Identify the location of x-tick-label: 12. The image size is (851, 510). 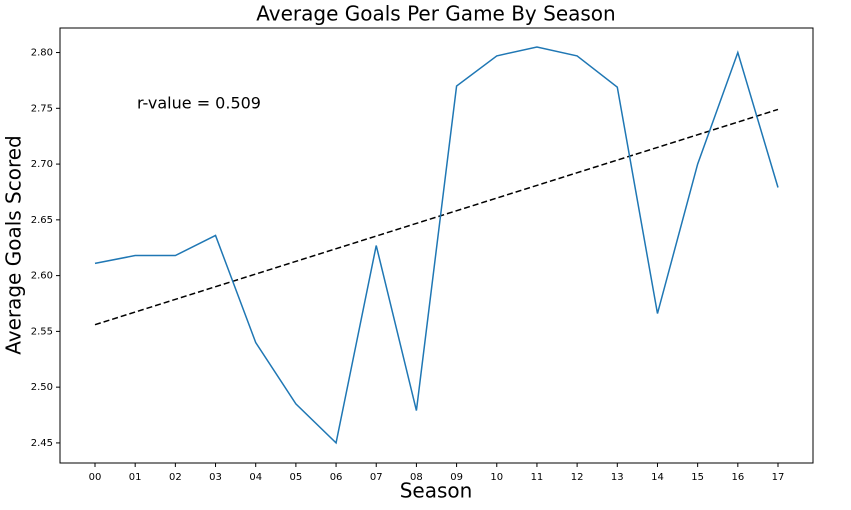
(577, 477).